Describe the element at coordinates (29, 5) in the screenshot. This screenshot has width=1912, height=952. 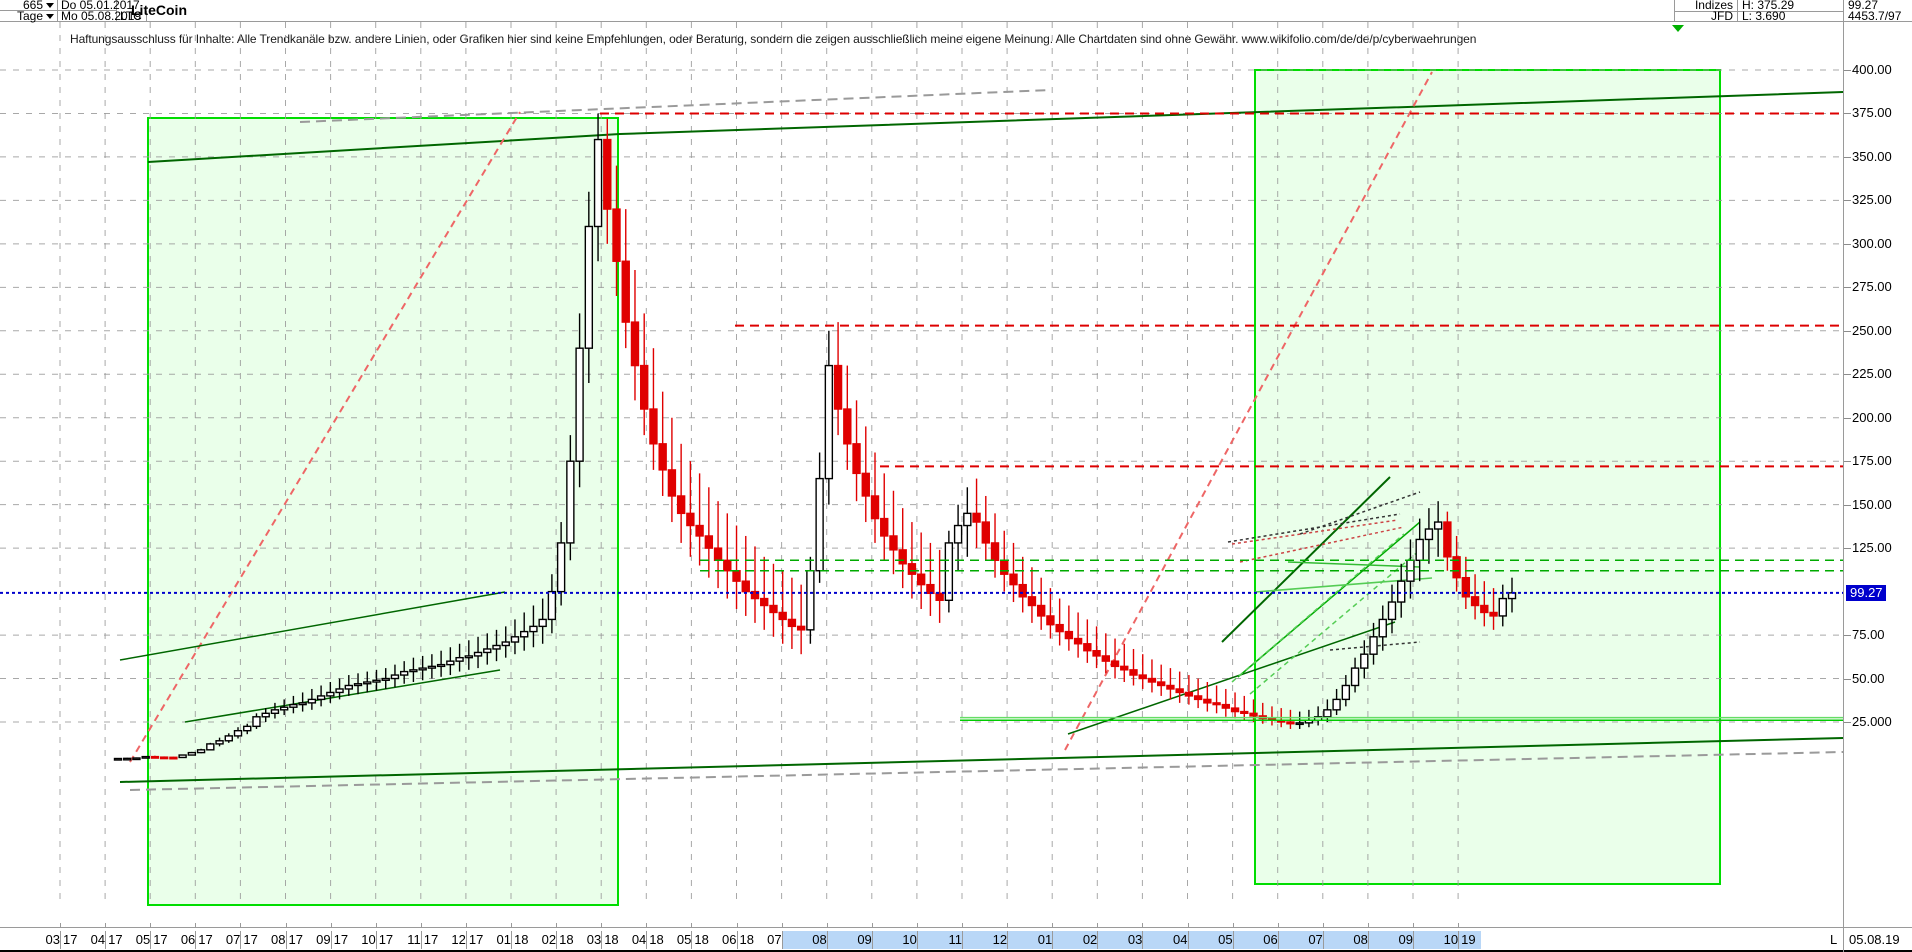
I see `bars-count-selector: 665` at that location.